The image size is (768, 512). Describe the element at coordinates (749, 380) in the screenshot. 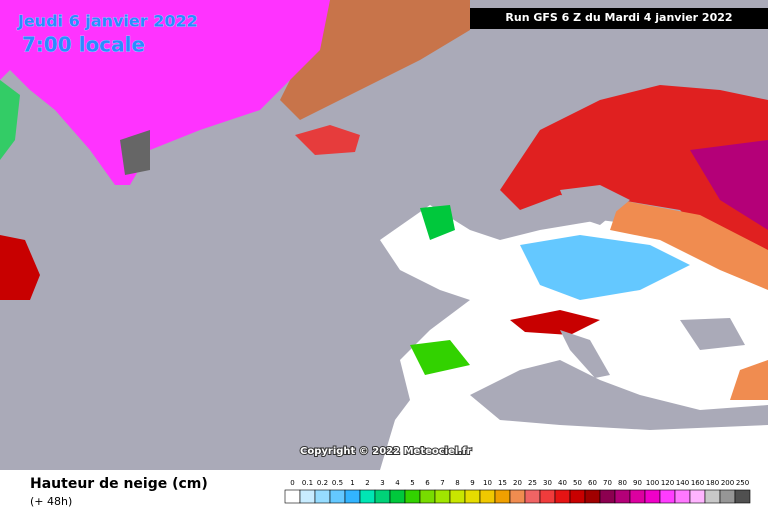

I see `turkey-snow` at that location.